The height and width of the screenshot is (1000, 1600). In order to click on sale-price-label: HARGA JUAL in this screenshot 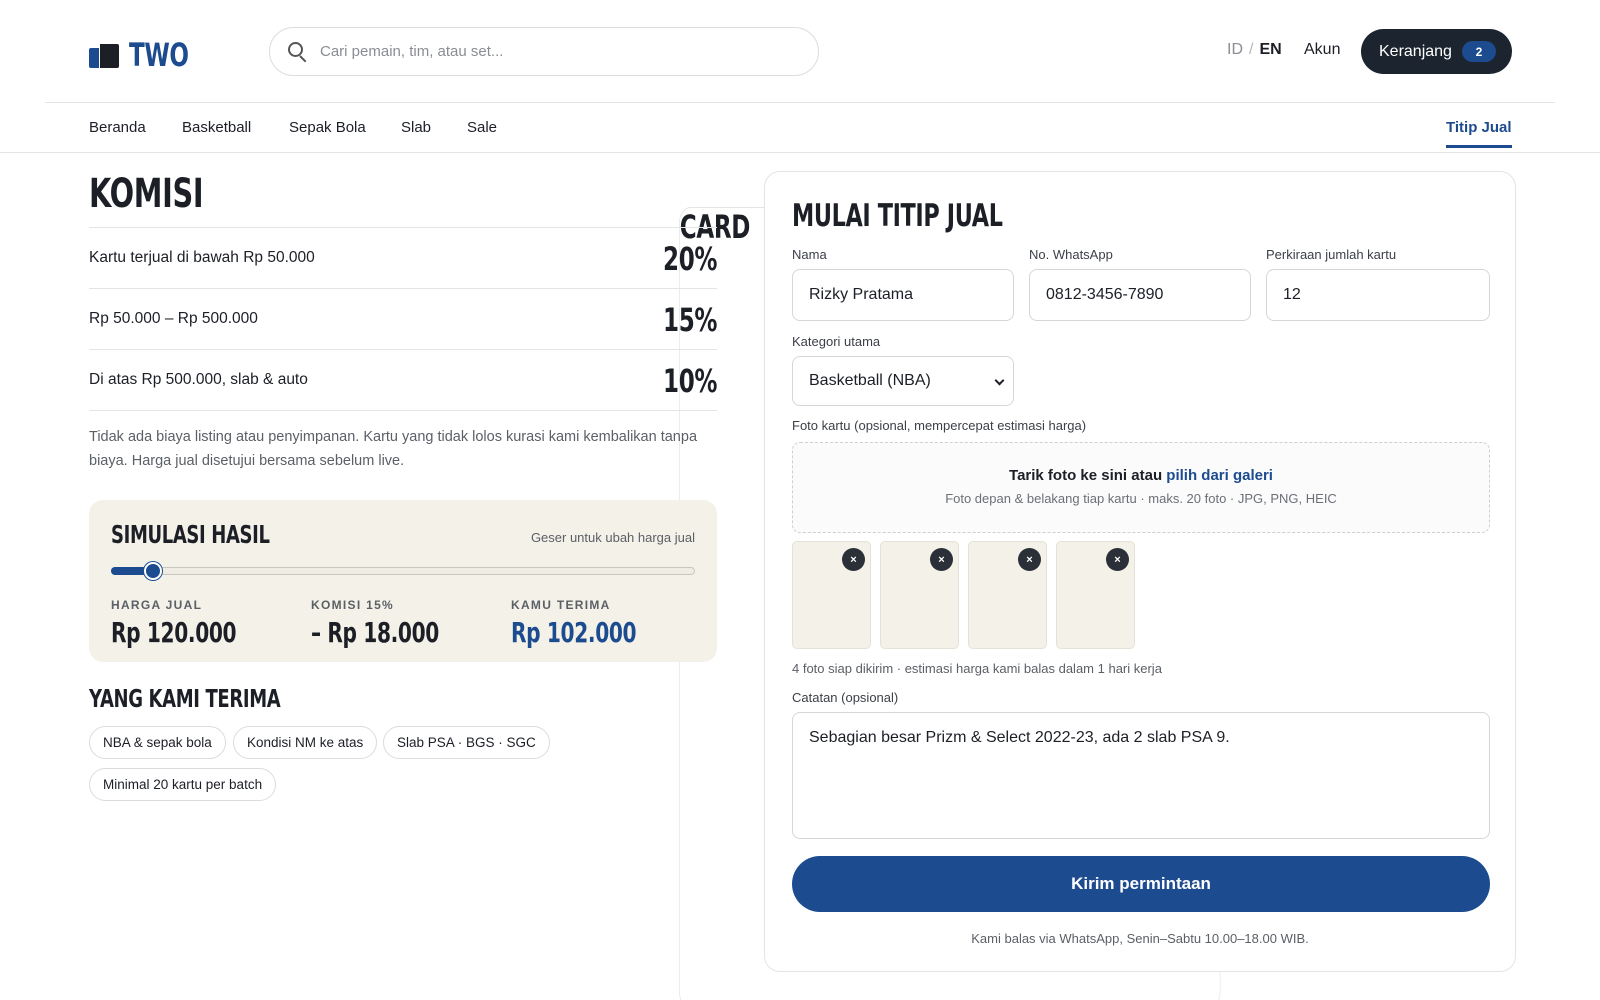, I will do `click(157, 605)`.